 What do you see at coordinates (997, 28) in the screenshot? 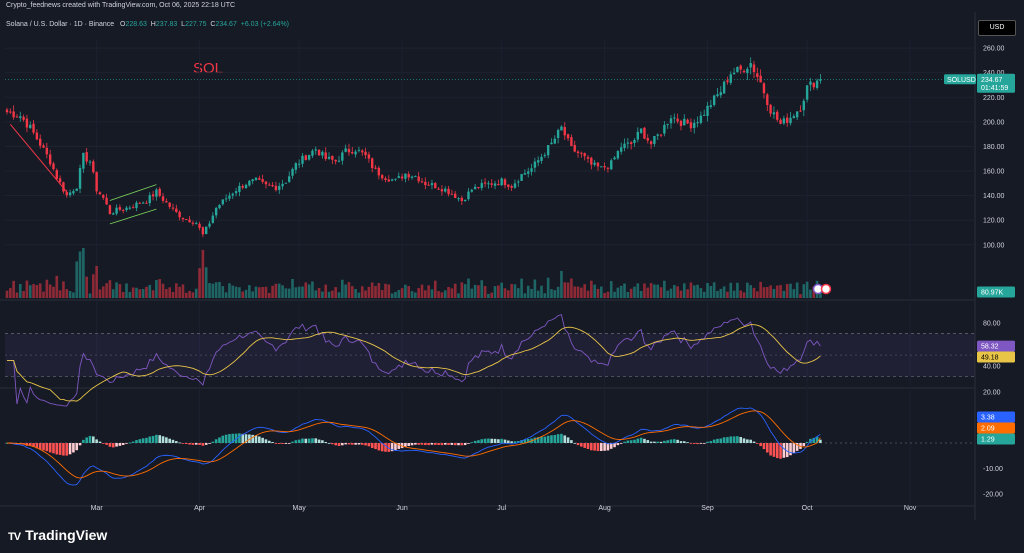
I see `currency-button: USD` at bounding box center [997, 28].